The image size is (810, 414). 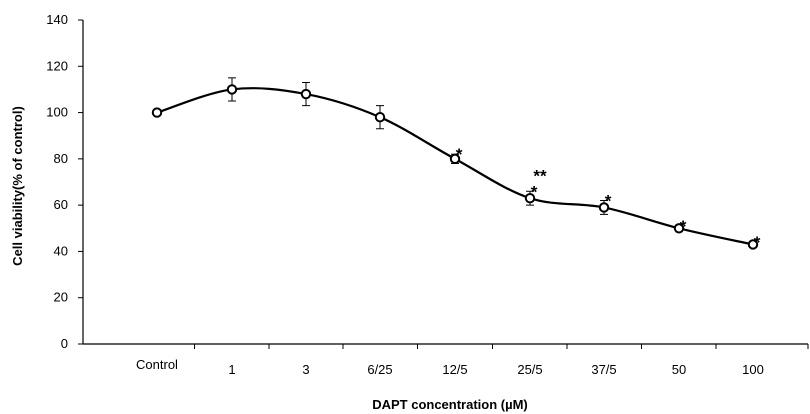 I want to click on y-axis-title: Cell viability(% of control), so click(x=17, y=186).